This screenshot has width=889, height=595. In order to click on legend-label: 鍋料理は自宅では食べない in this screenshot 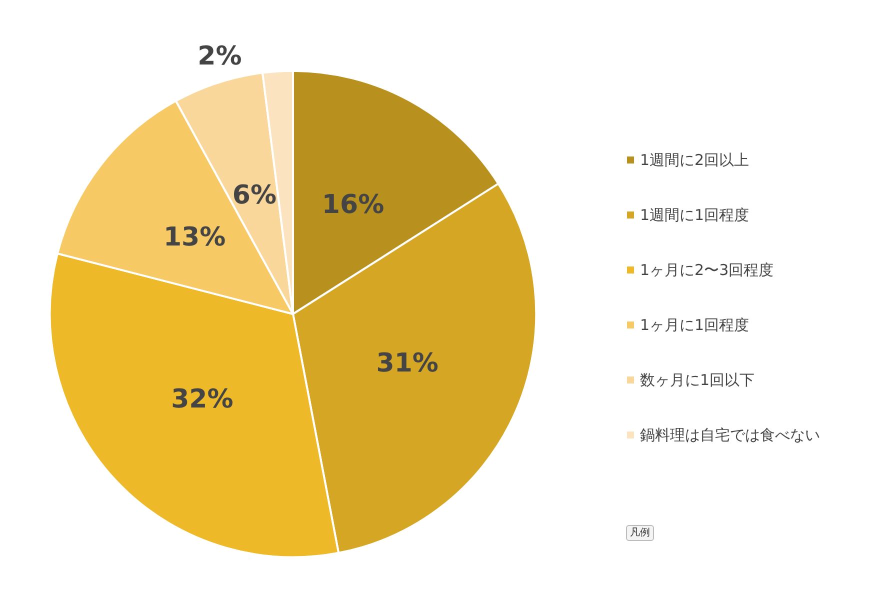, I will do `click(730, 435)`.